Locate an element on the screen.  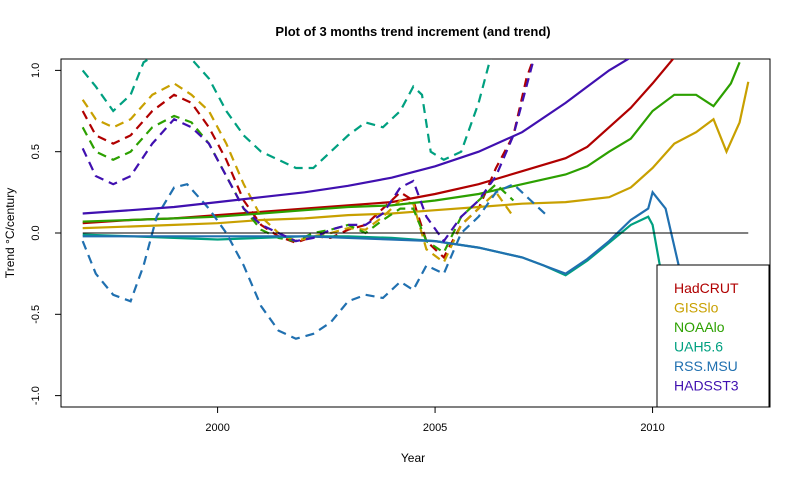
y-tick-label: -1.0 is located at coordinates (36, 395).